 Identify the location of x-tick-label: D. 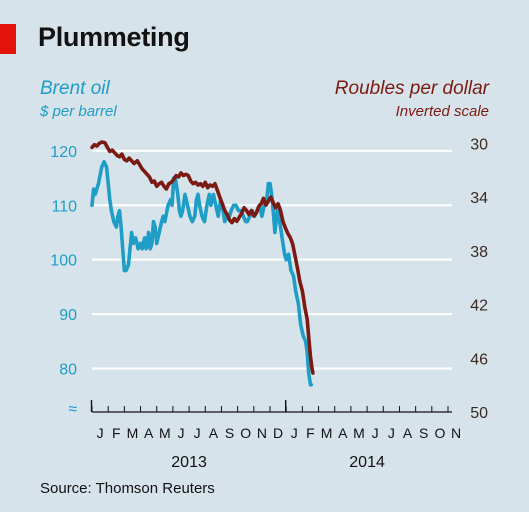
(278, 433).